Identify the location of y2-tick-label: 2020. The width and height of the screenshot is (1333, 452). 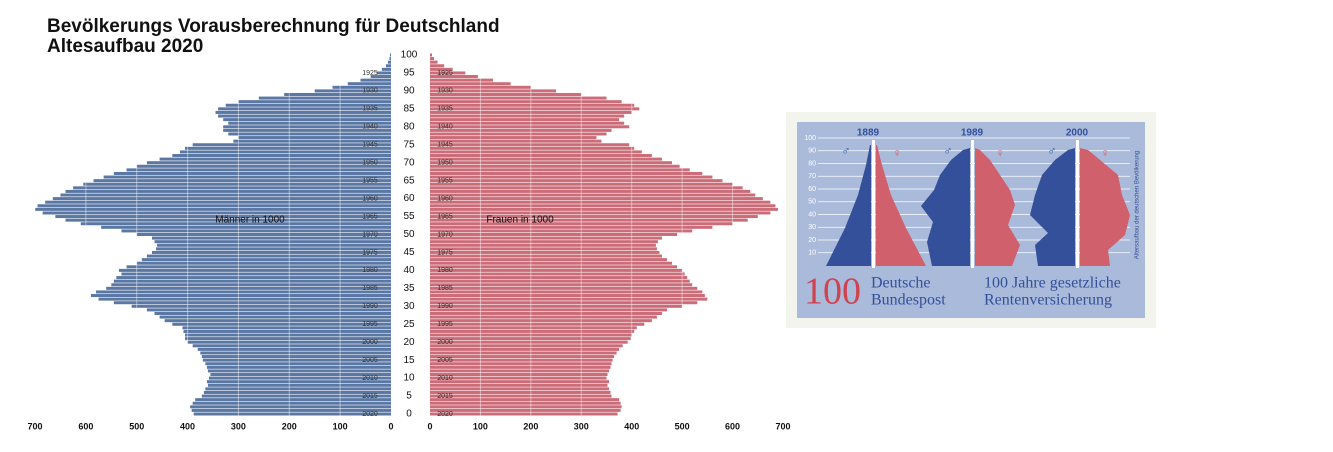
(370, 414).